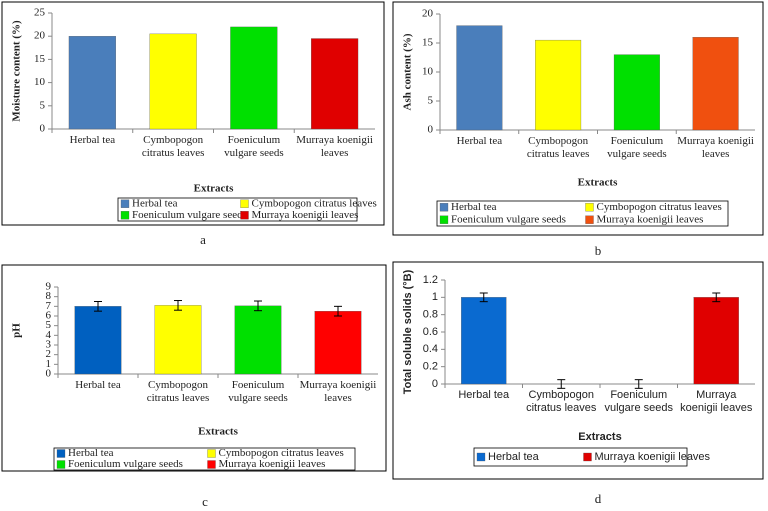 The width and height of the screenshot is (768, 511). What do you see at coordinates (408, 331) in the screenshot?
I see `y-axis-label: Total soluble solids (°B)` at bounding box center [408, 331].